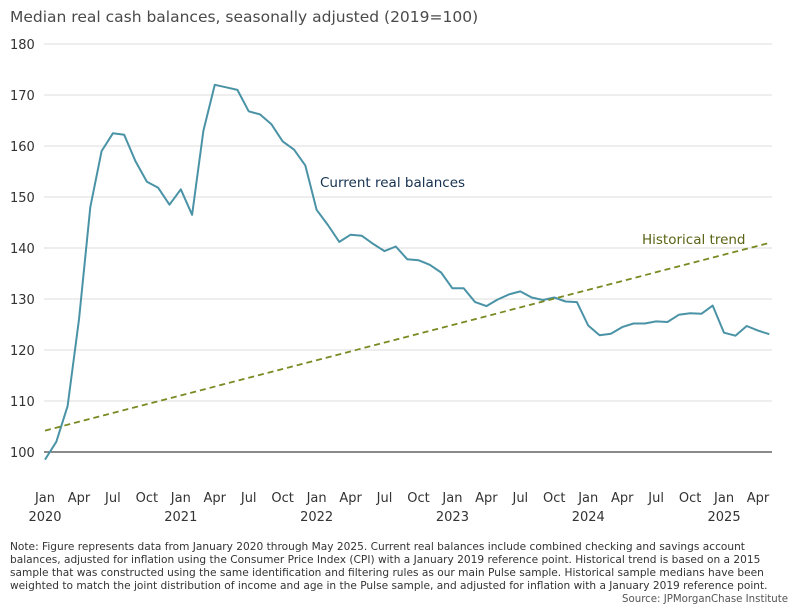 The image size is (800, 613). Describe the element at coordinates (22, 453) in the screenshot. I see `y-tick-label: 100` at that location.